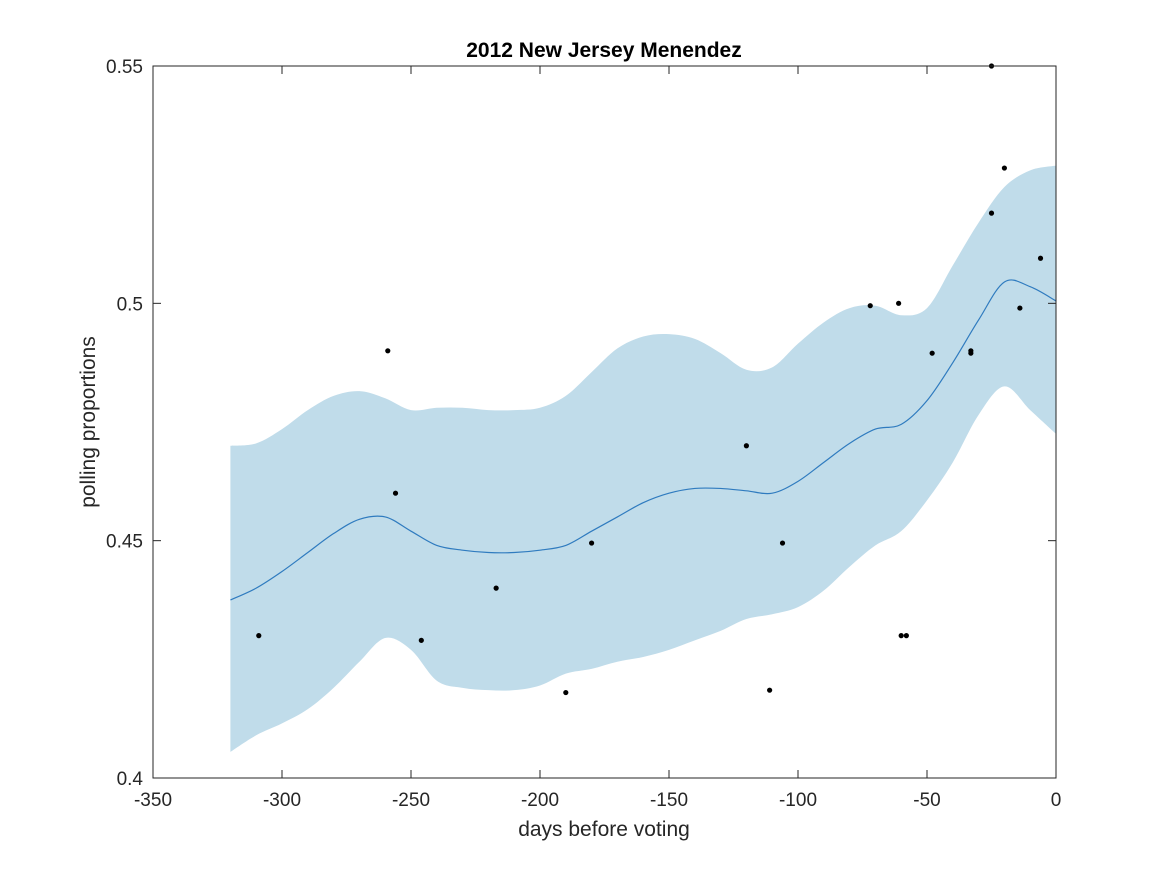 The height and width of the screenshot is (875, 1167). Describe the element at coordinates (130, 304) in the screenshot. I see `y-tick-label: 0.5` at that location.